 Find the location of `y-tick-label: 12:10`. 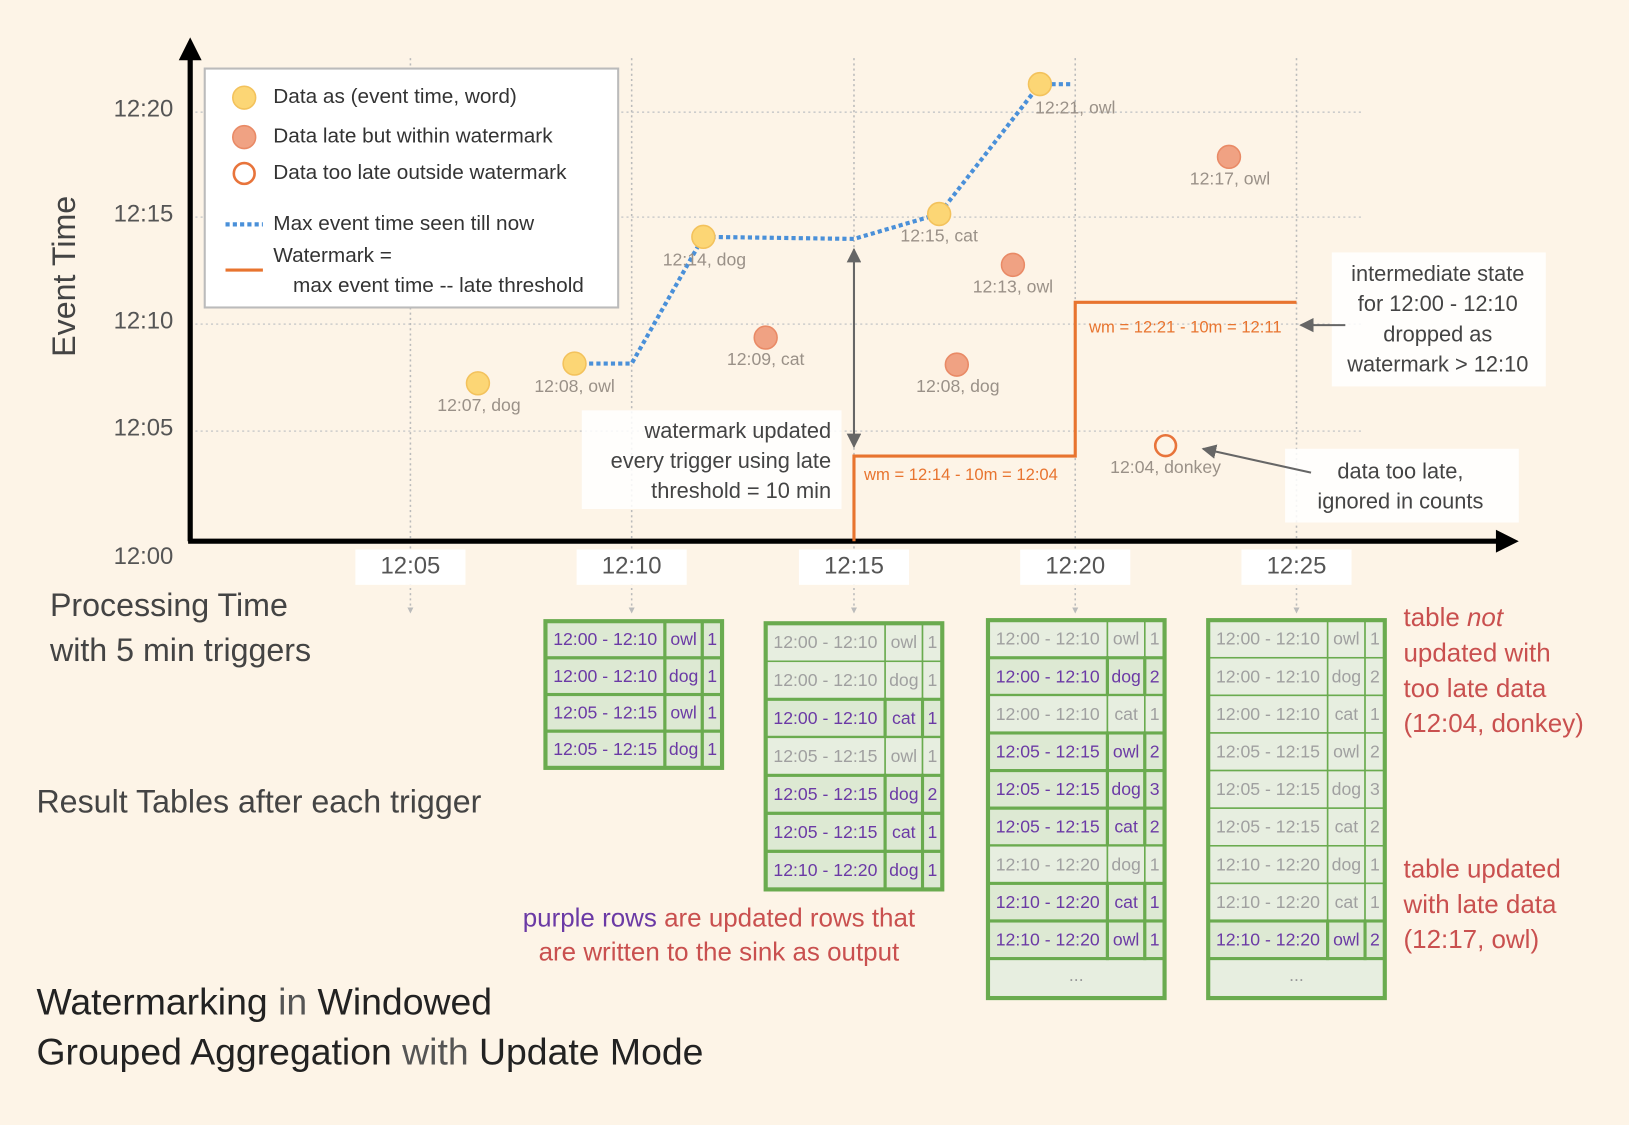

y-tick-label: 12:10 is located at coordinates (144, 320).